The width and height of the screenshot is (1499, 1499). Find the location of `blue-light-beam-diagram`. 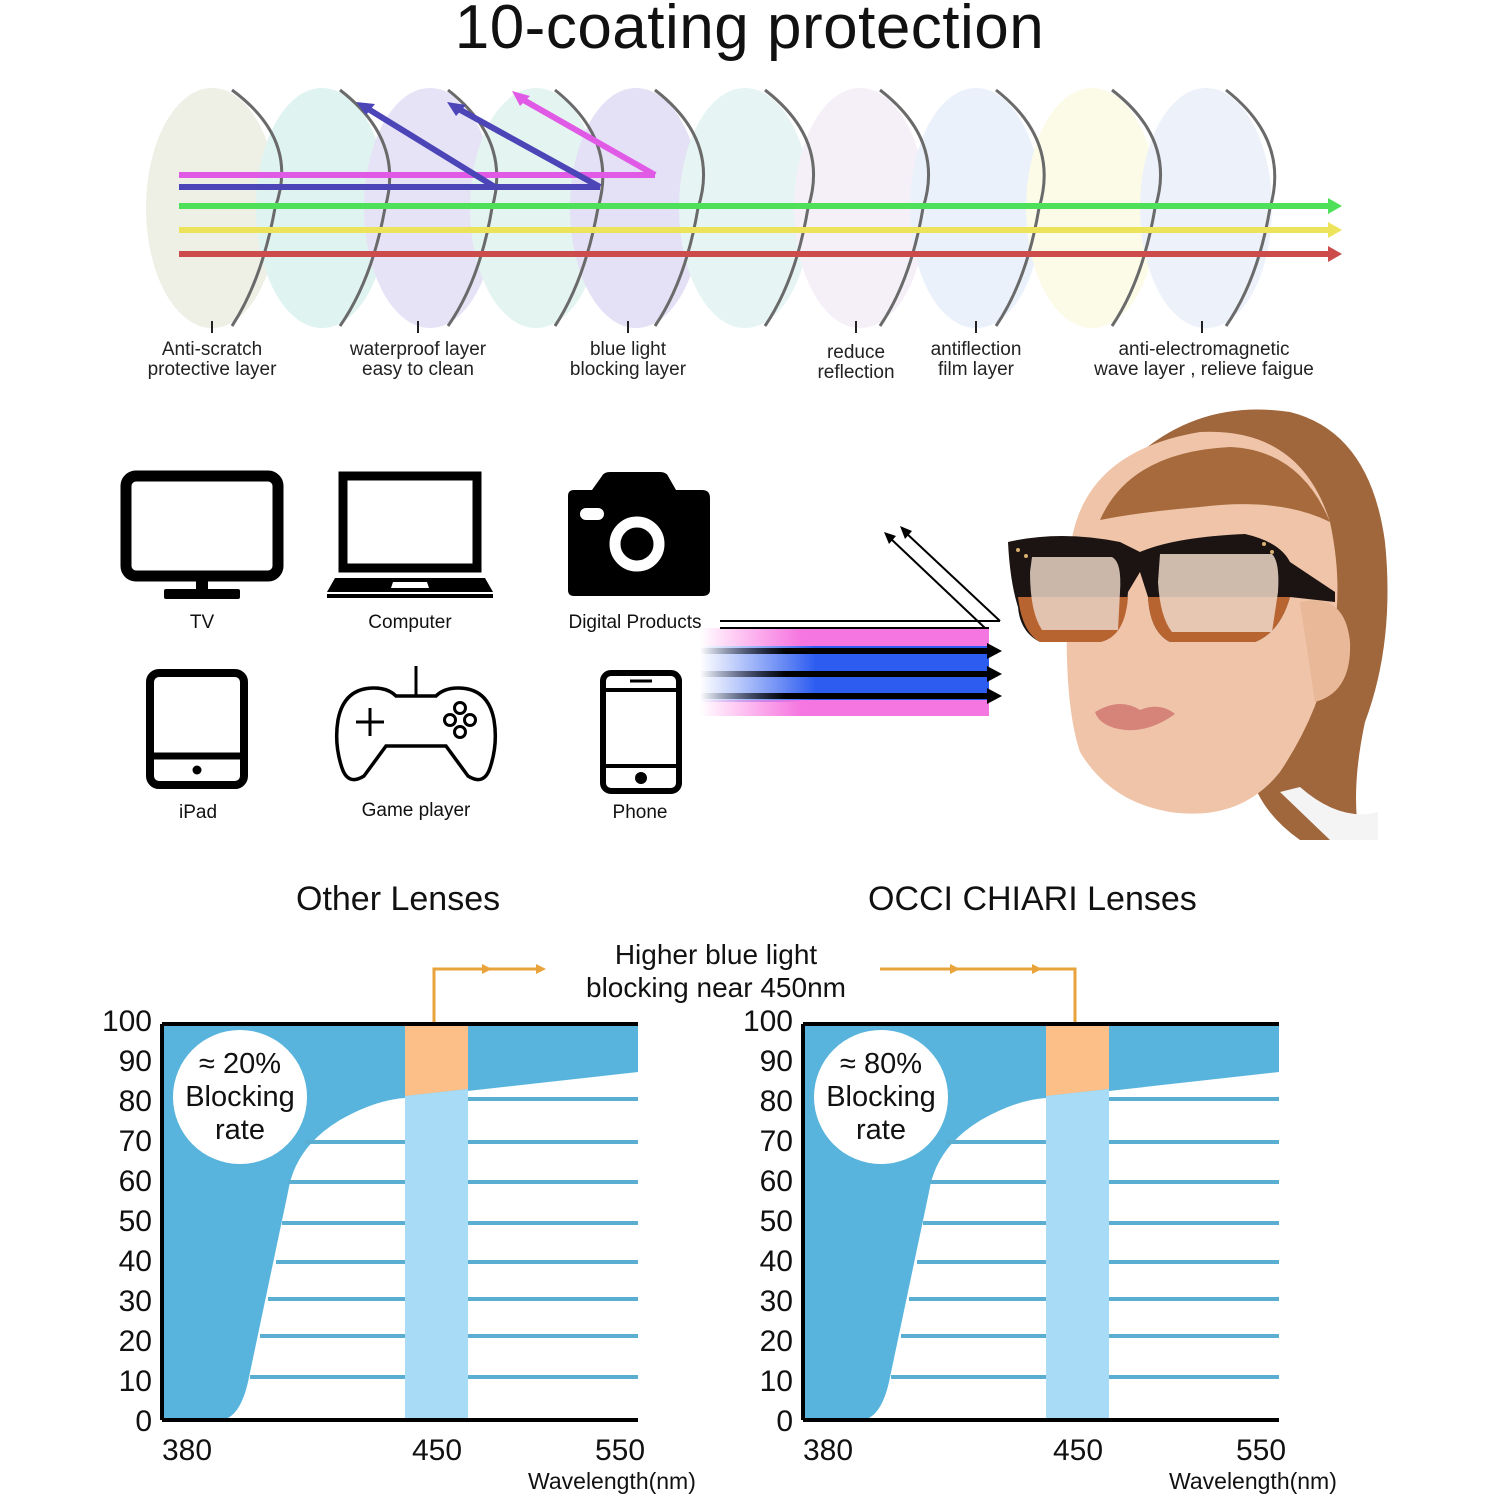

blue-light-beam-diagram is located at coordinates (851, 621).